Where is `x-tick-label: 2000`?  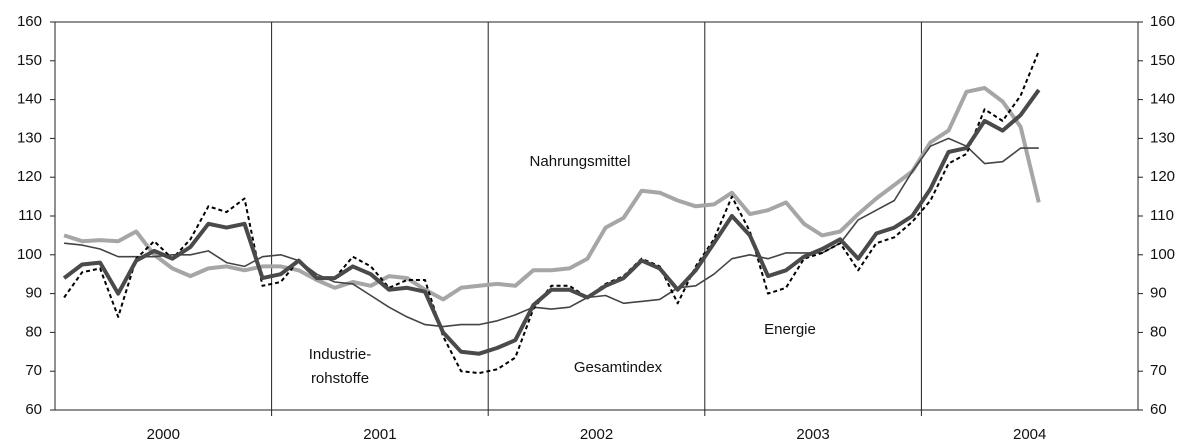
x-tick-label: 2000 is located at coordinates (163, 434).